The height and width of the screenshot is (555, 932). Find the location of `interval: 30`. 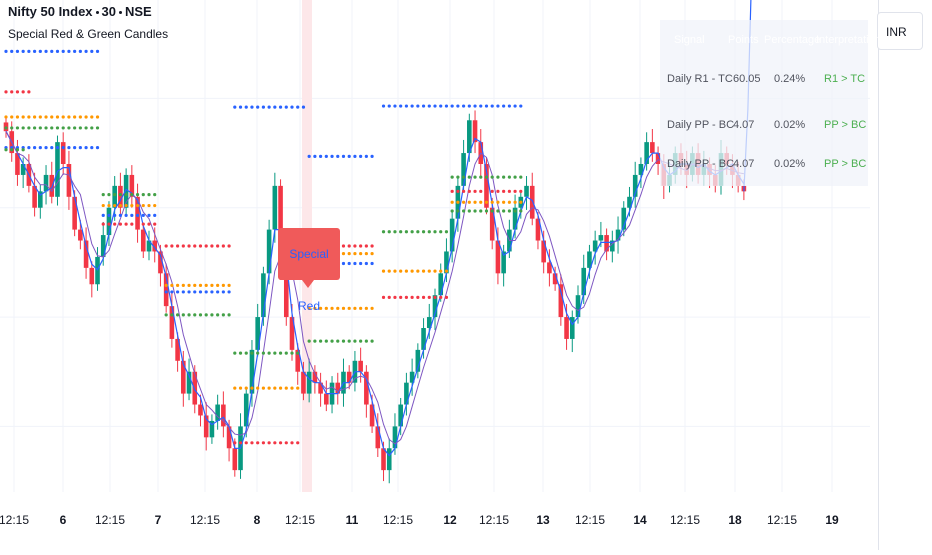

interval: 30 is located at coordinates (108, 11).